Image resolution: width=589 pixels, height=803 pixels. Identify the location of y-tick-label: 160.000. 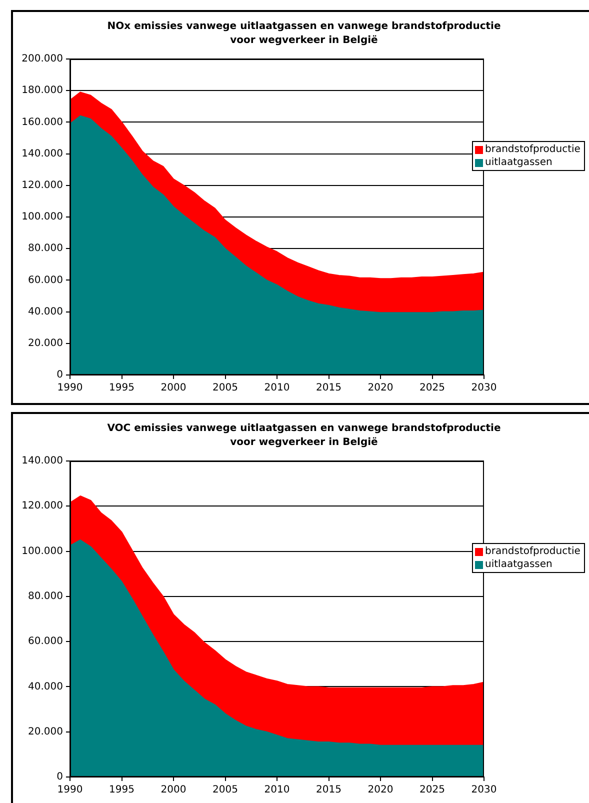
(42, 122).